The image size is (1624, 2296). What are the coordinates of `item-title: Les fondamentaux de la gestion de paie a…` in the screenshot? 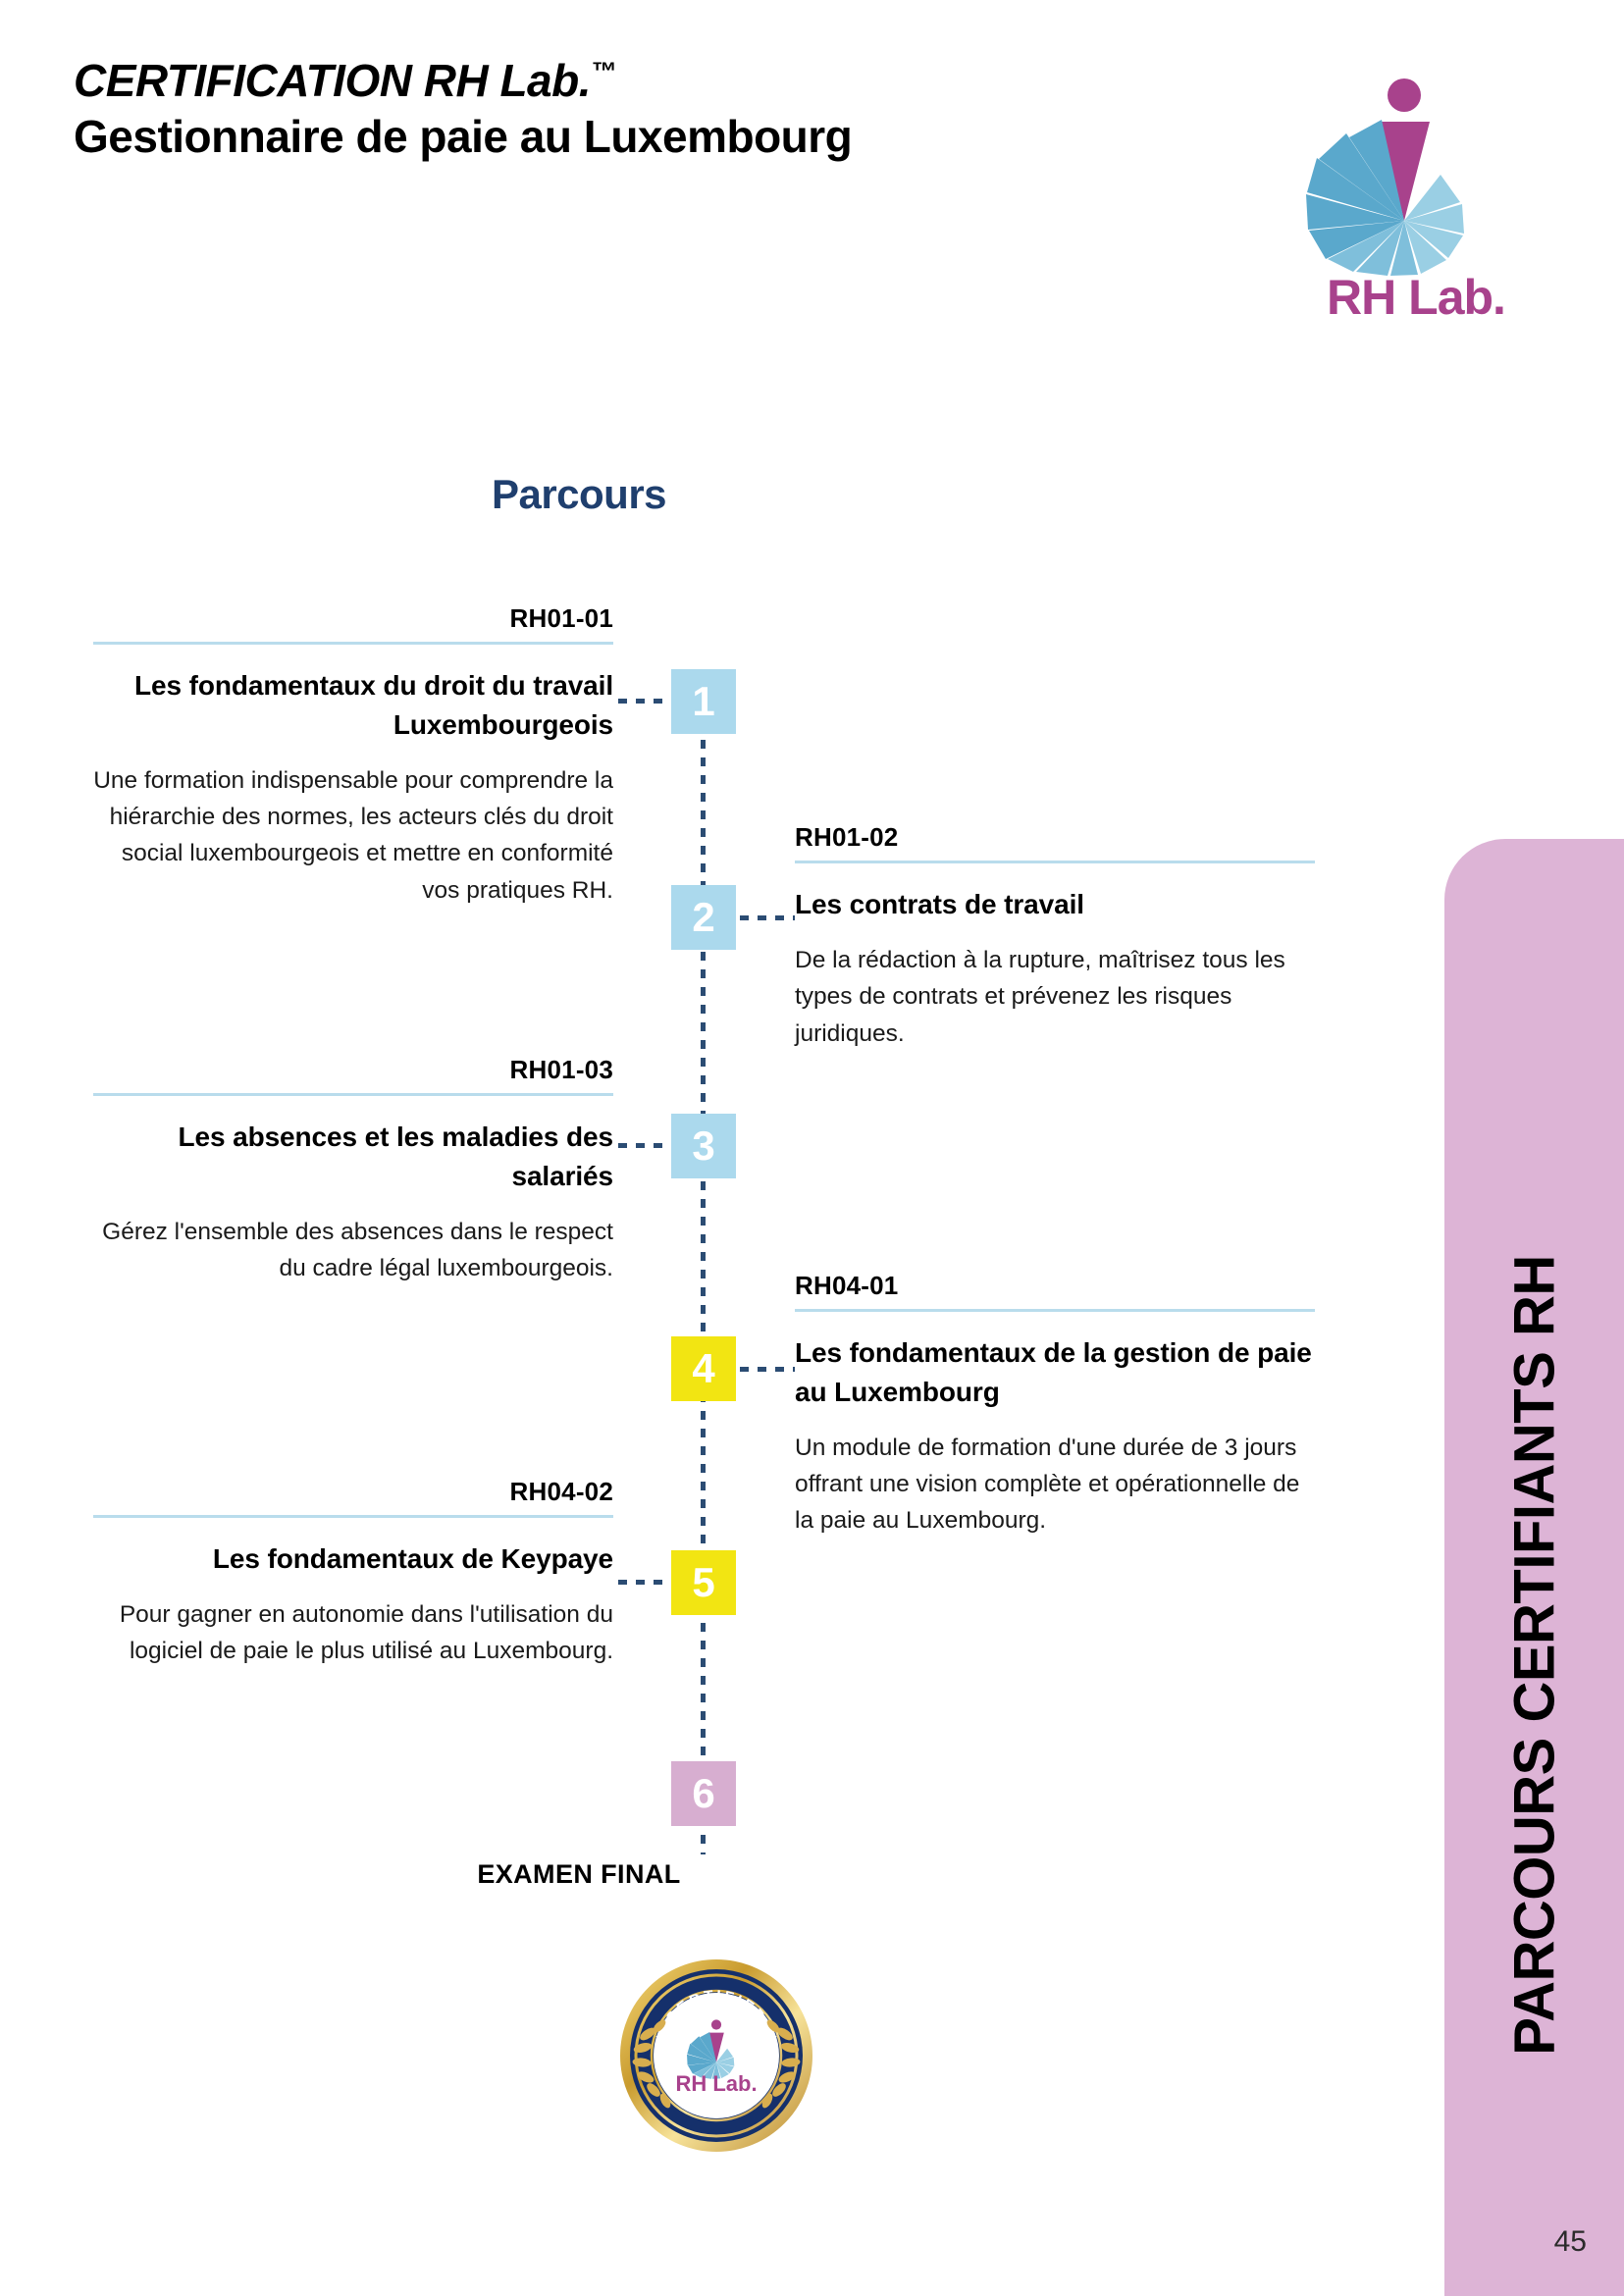 It's located at (1053, 1372).